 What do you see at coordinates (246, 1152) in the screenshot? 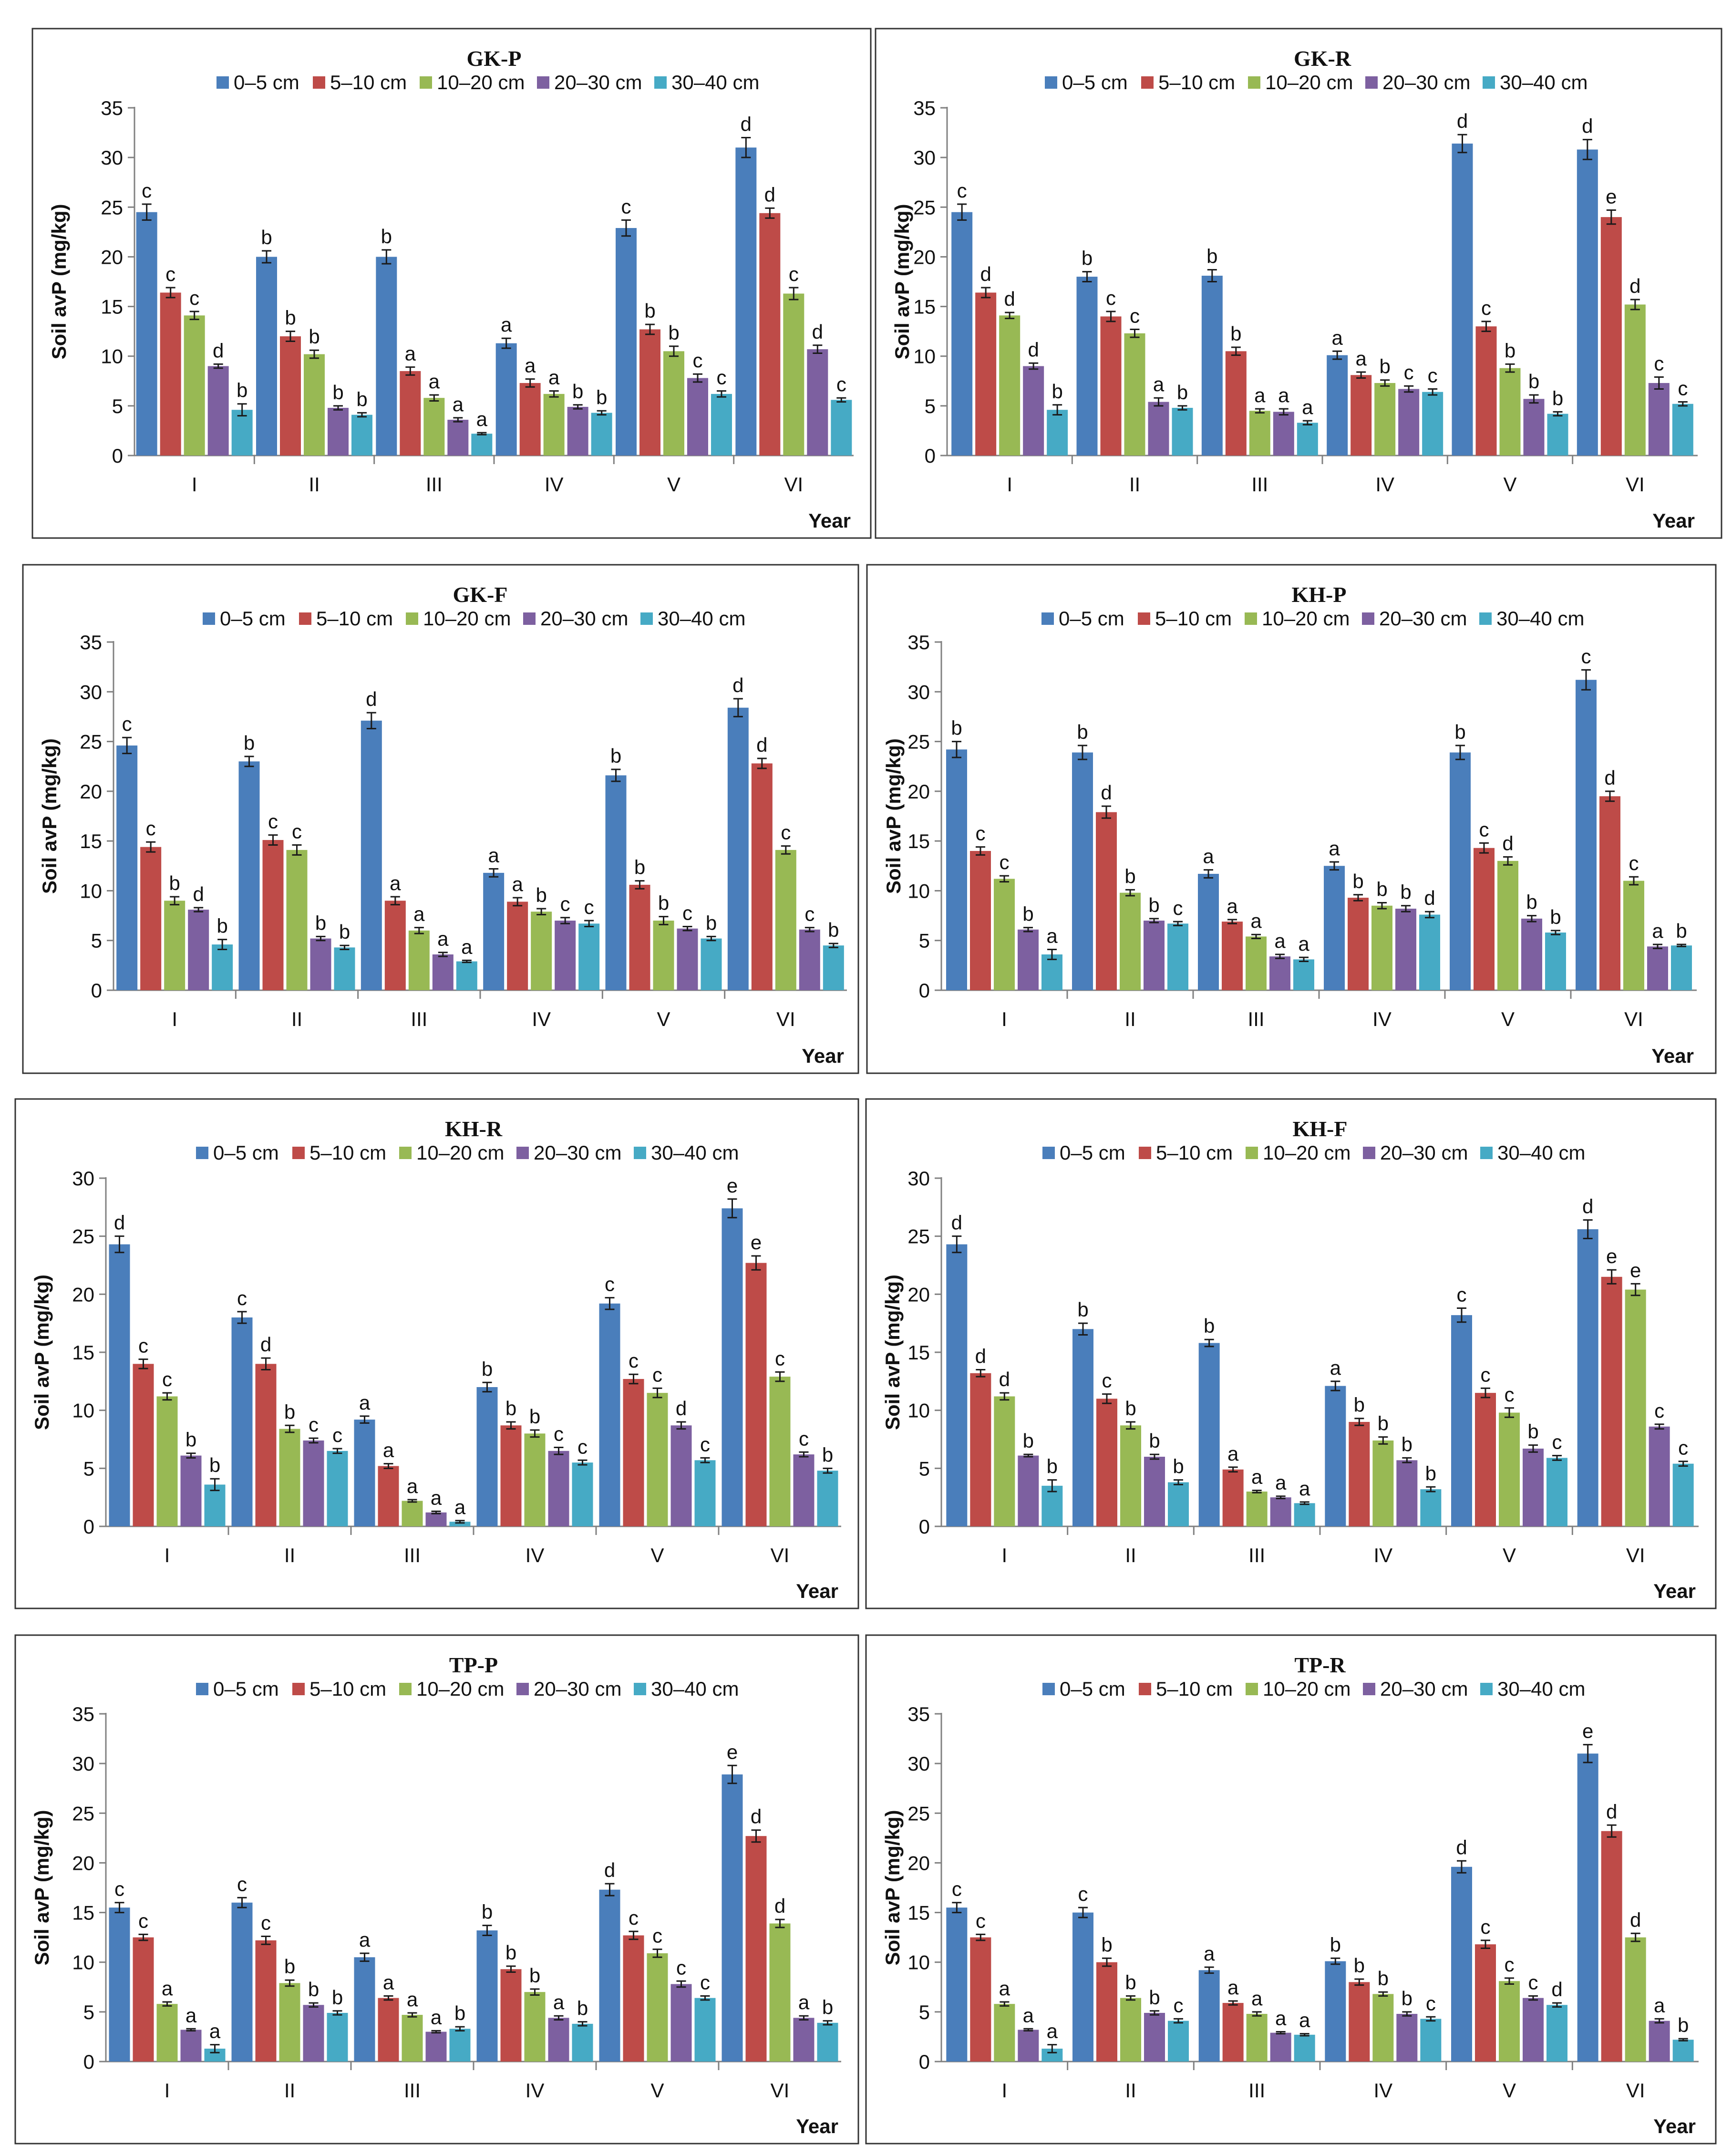
I see `legend-label: 0–5 cm` at bounding box center [246, 1152].